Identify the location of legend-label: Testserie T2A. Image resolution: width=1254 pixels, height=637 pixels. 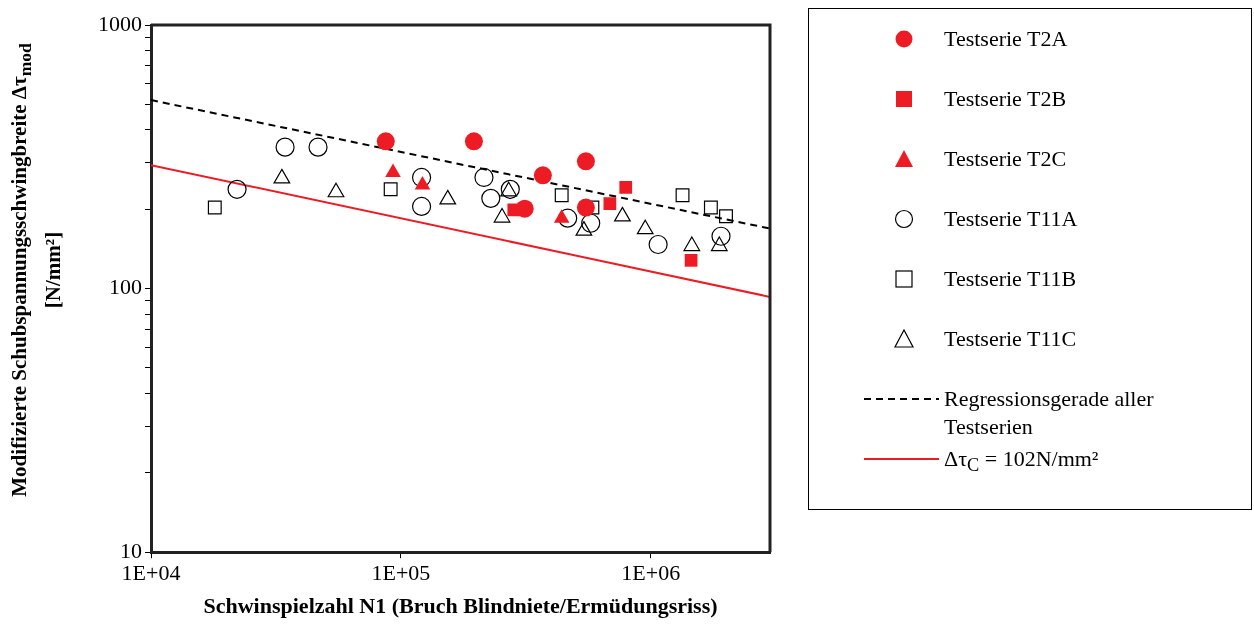
(1006, 39).